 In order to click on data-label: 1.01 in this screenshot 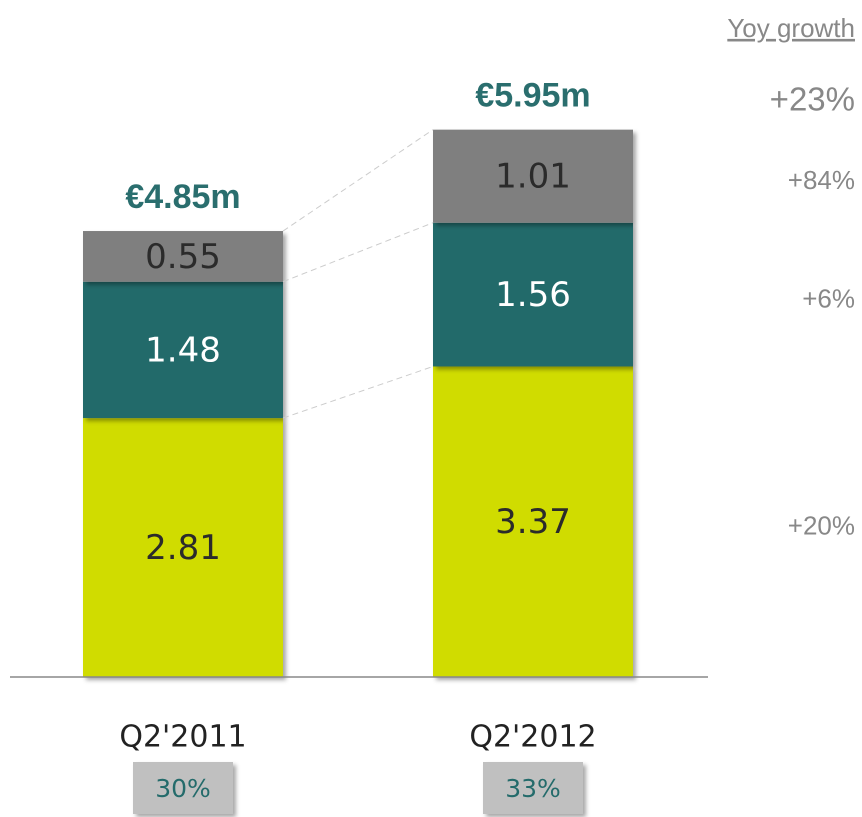, I will do `click(533, 177)`.